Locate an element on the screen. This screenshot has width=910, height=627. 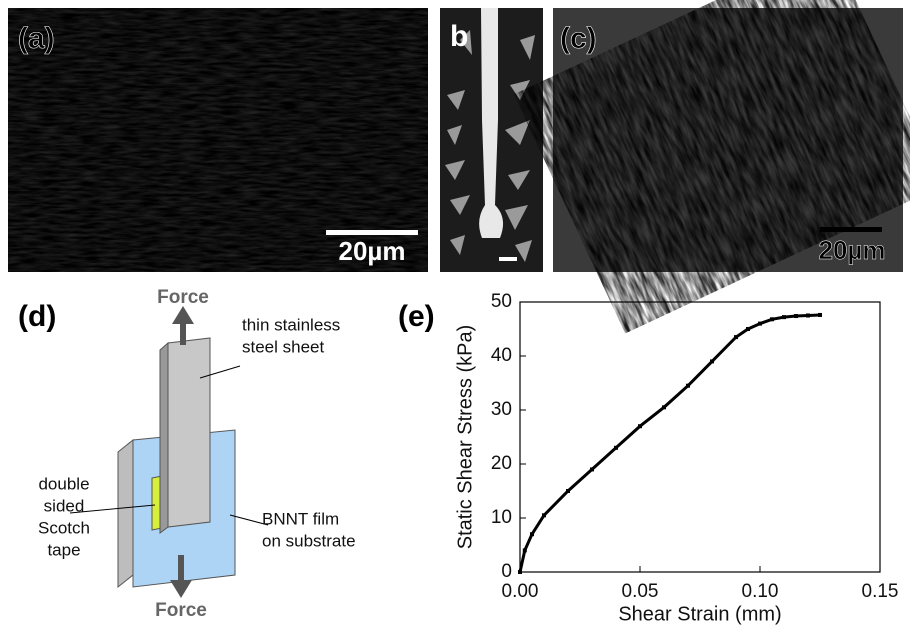
diagram-label: BNNT film is located at coordinates (300, 518).